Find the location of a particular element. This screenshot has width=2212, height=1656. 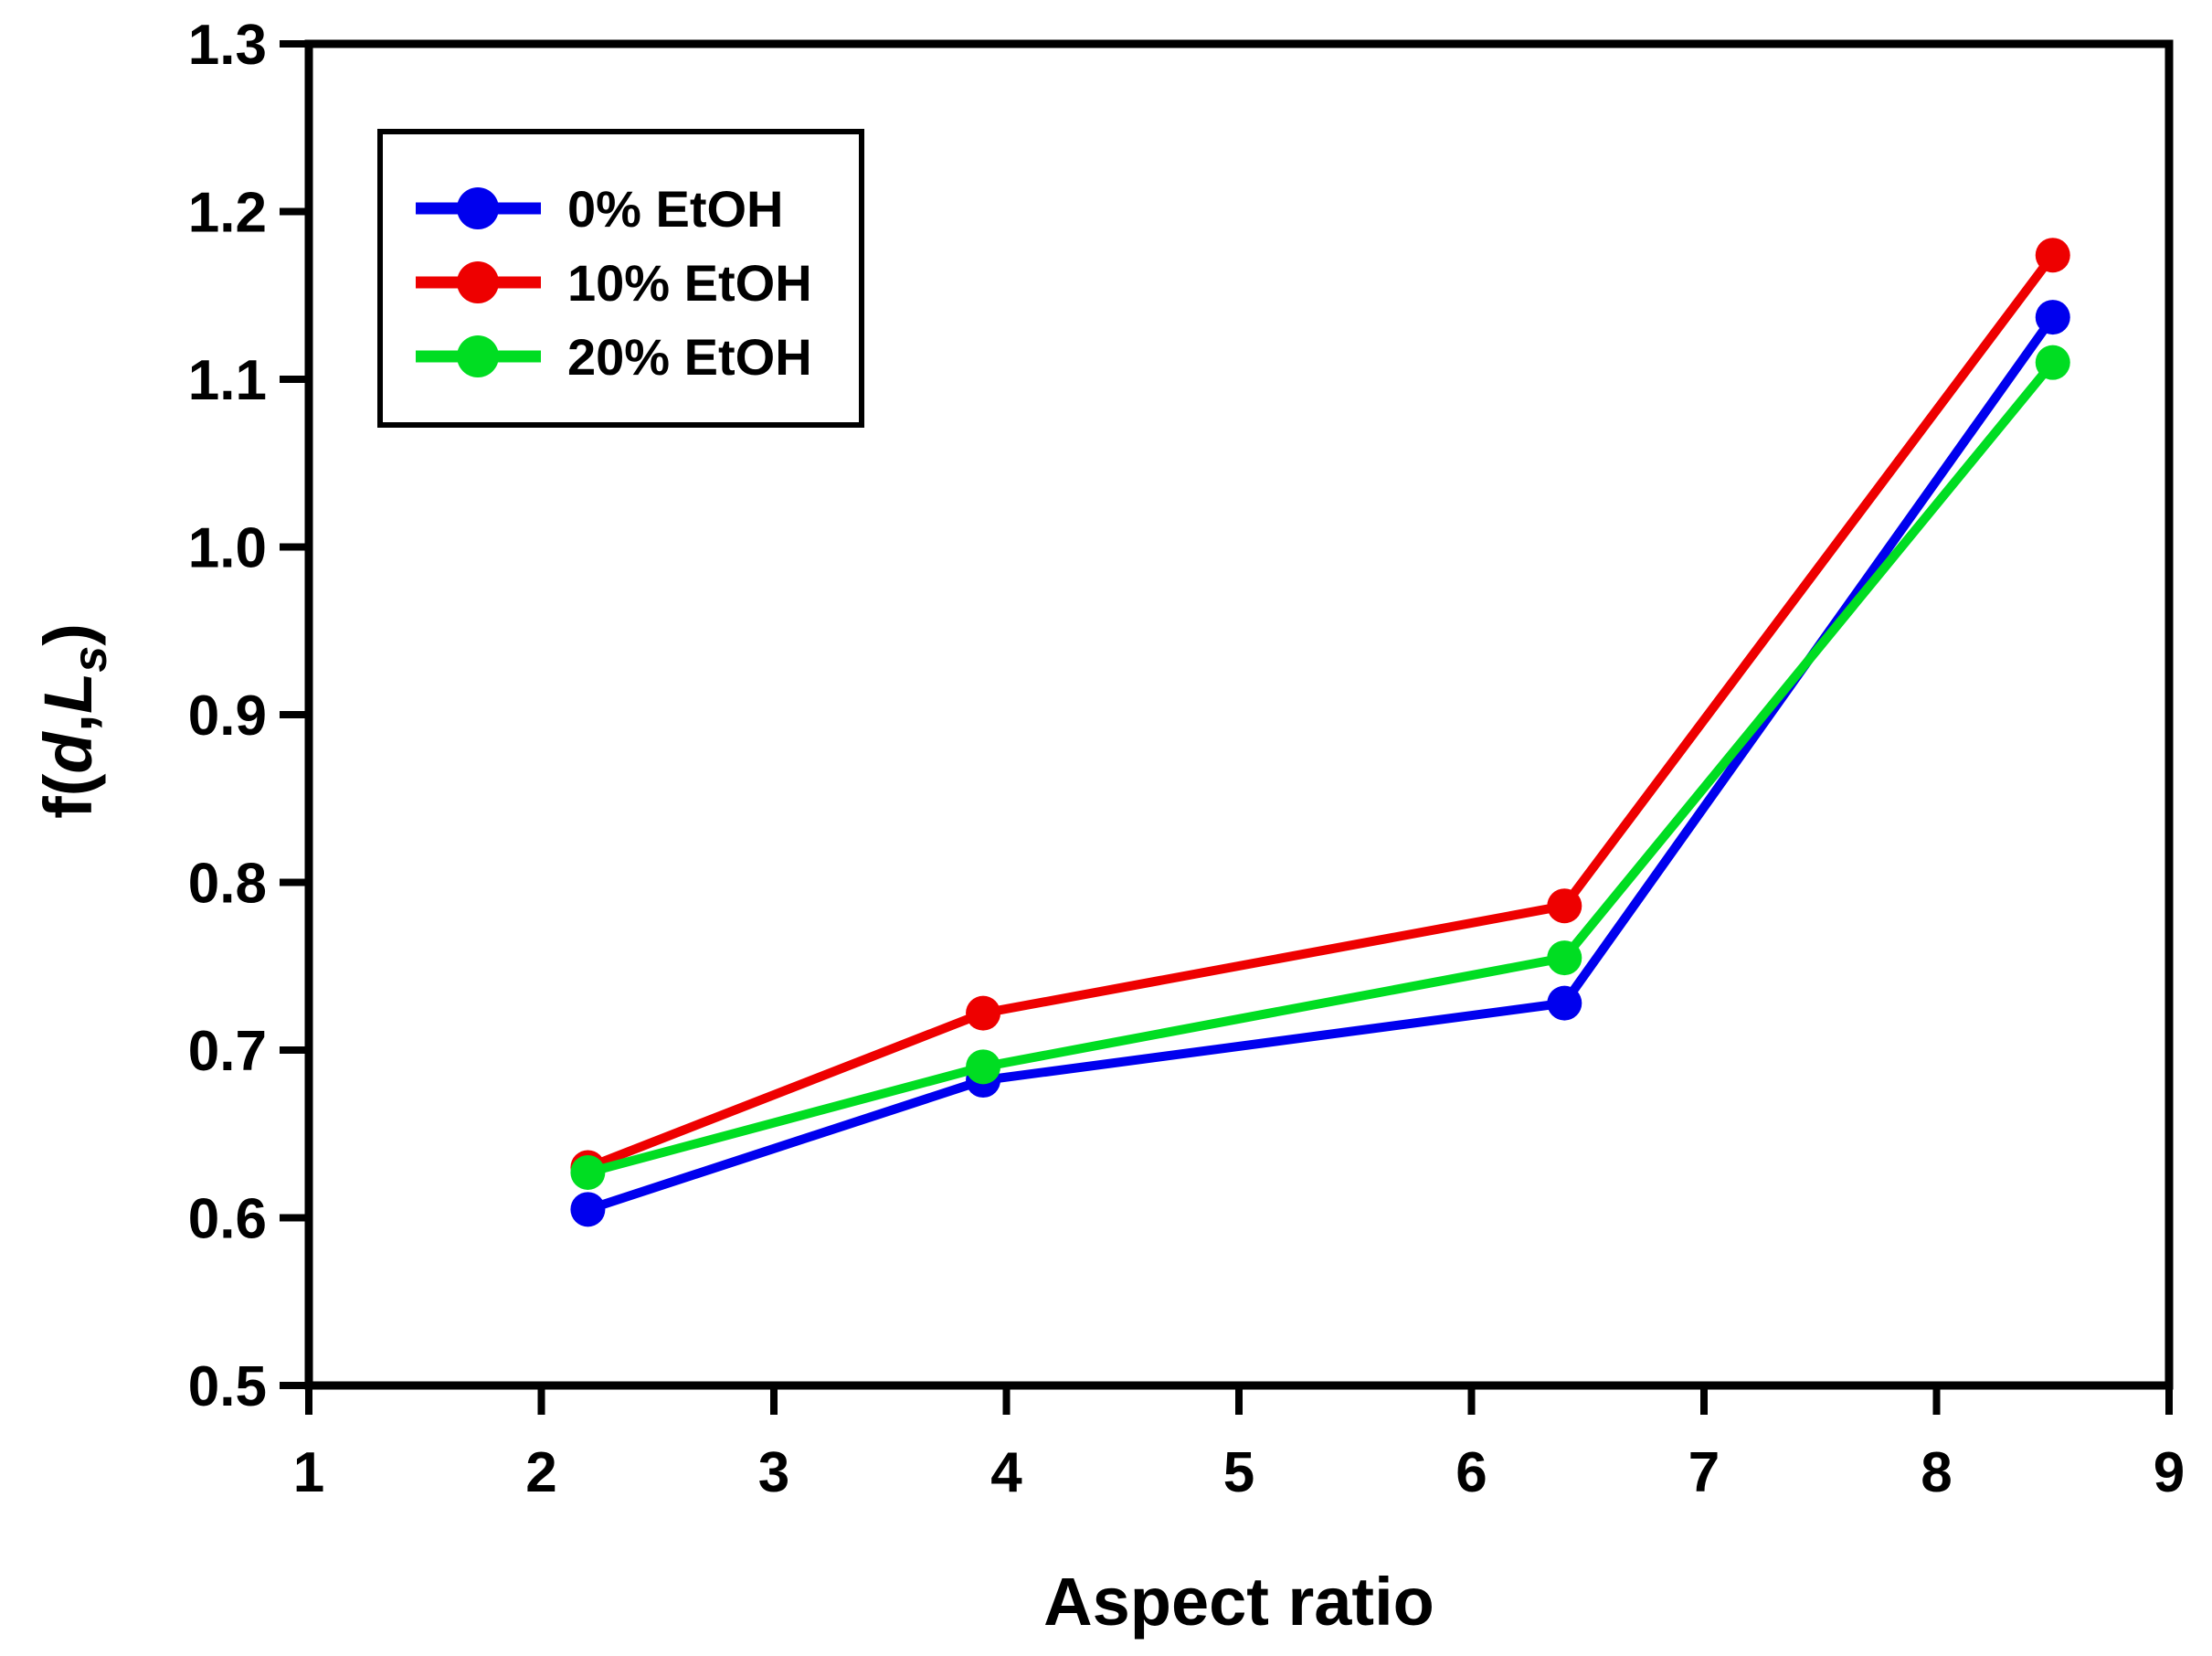

x-tick-label: 3 is located at coordinates (773, 1472).